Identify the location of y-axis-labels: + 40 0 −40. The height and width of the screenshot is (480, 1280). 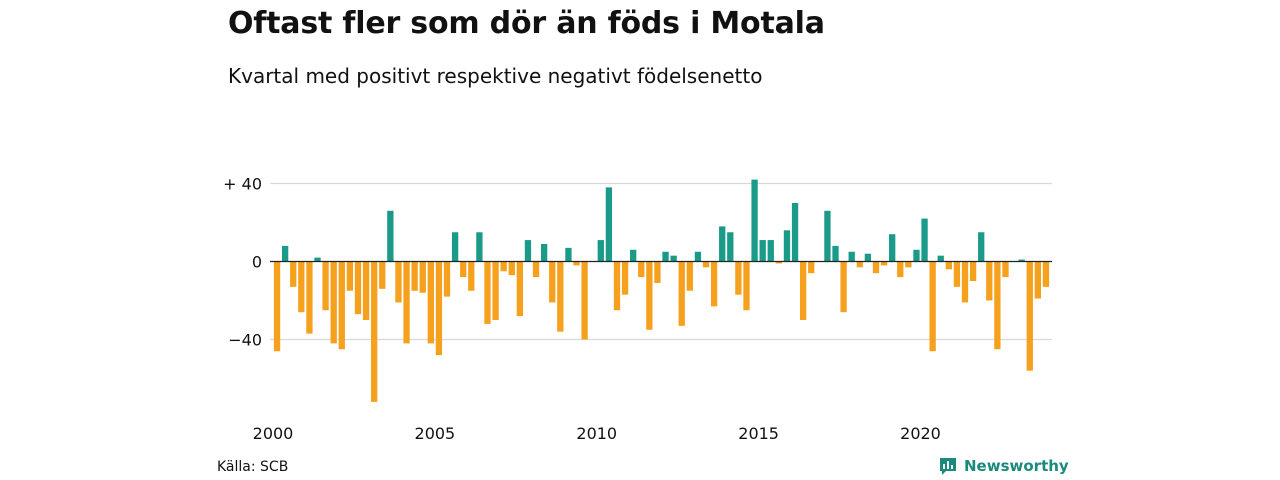
(242, 262).